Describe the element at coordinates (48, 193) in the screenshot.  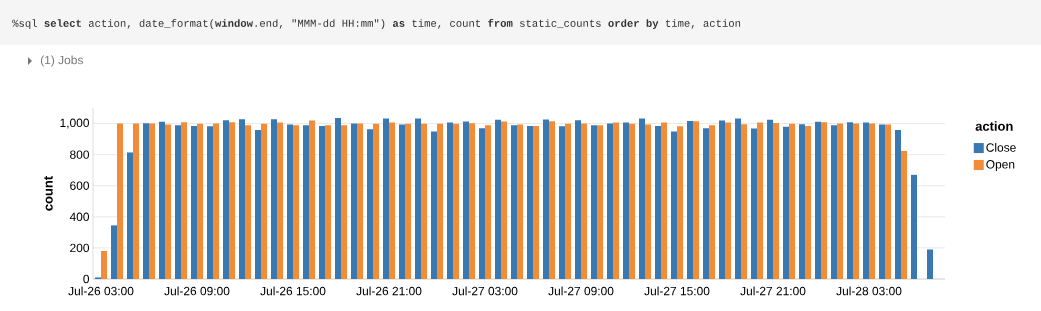
I see `y-axis-title: count` at that location.